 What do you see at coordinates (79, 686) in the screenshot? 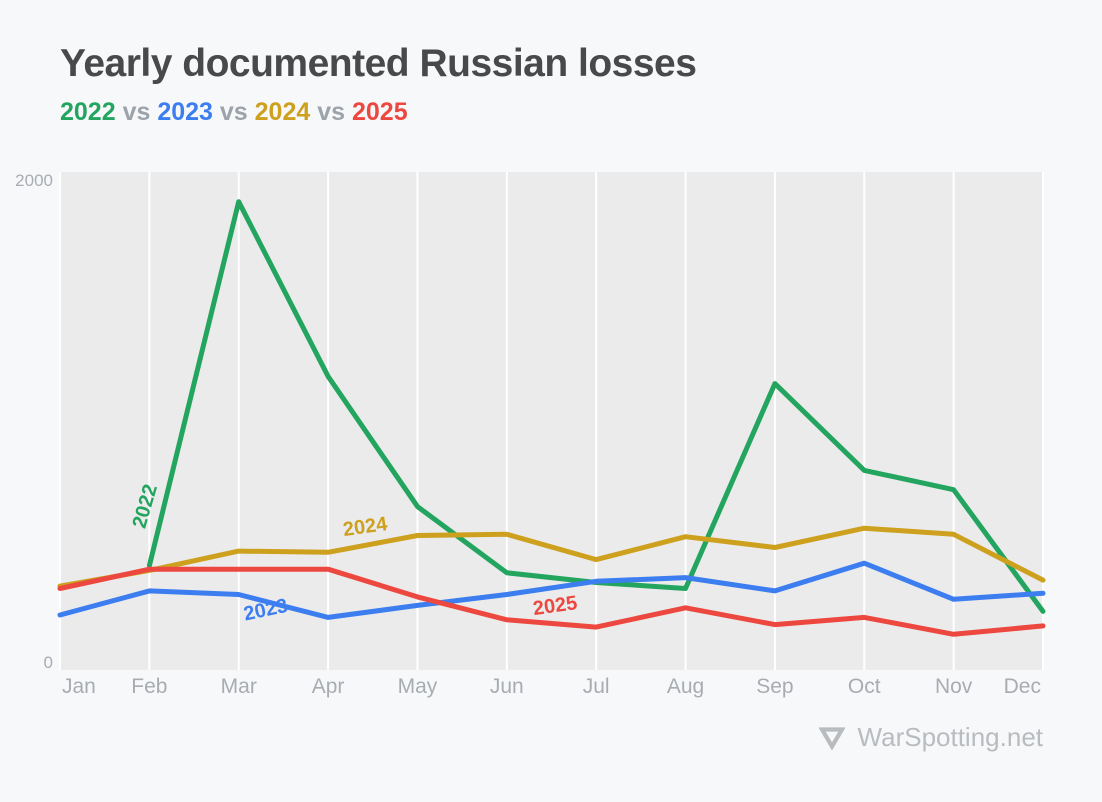
I see `x-axis-label-Jan: Jan` at bounding box center [79, 686].